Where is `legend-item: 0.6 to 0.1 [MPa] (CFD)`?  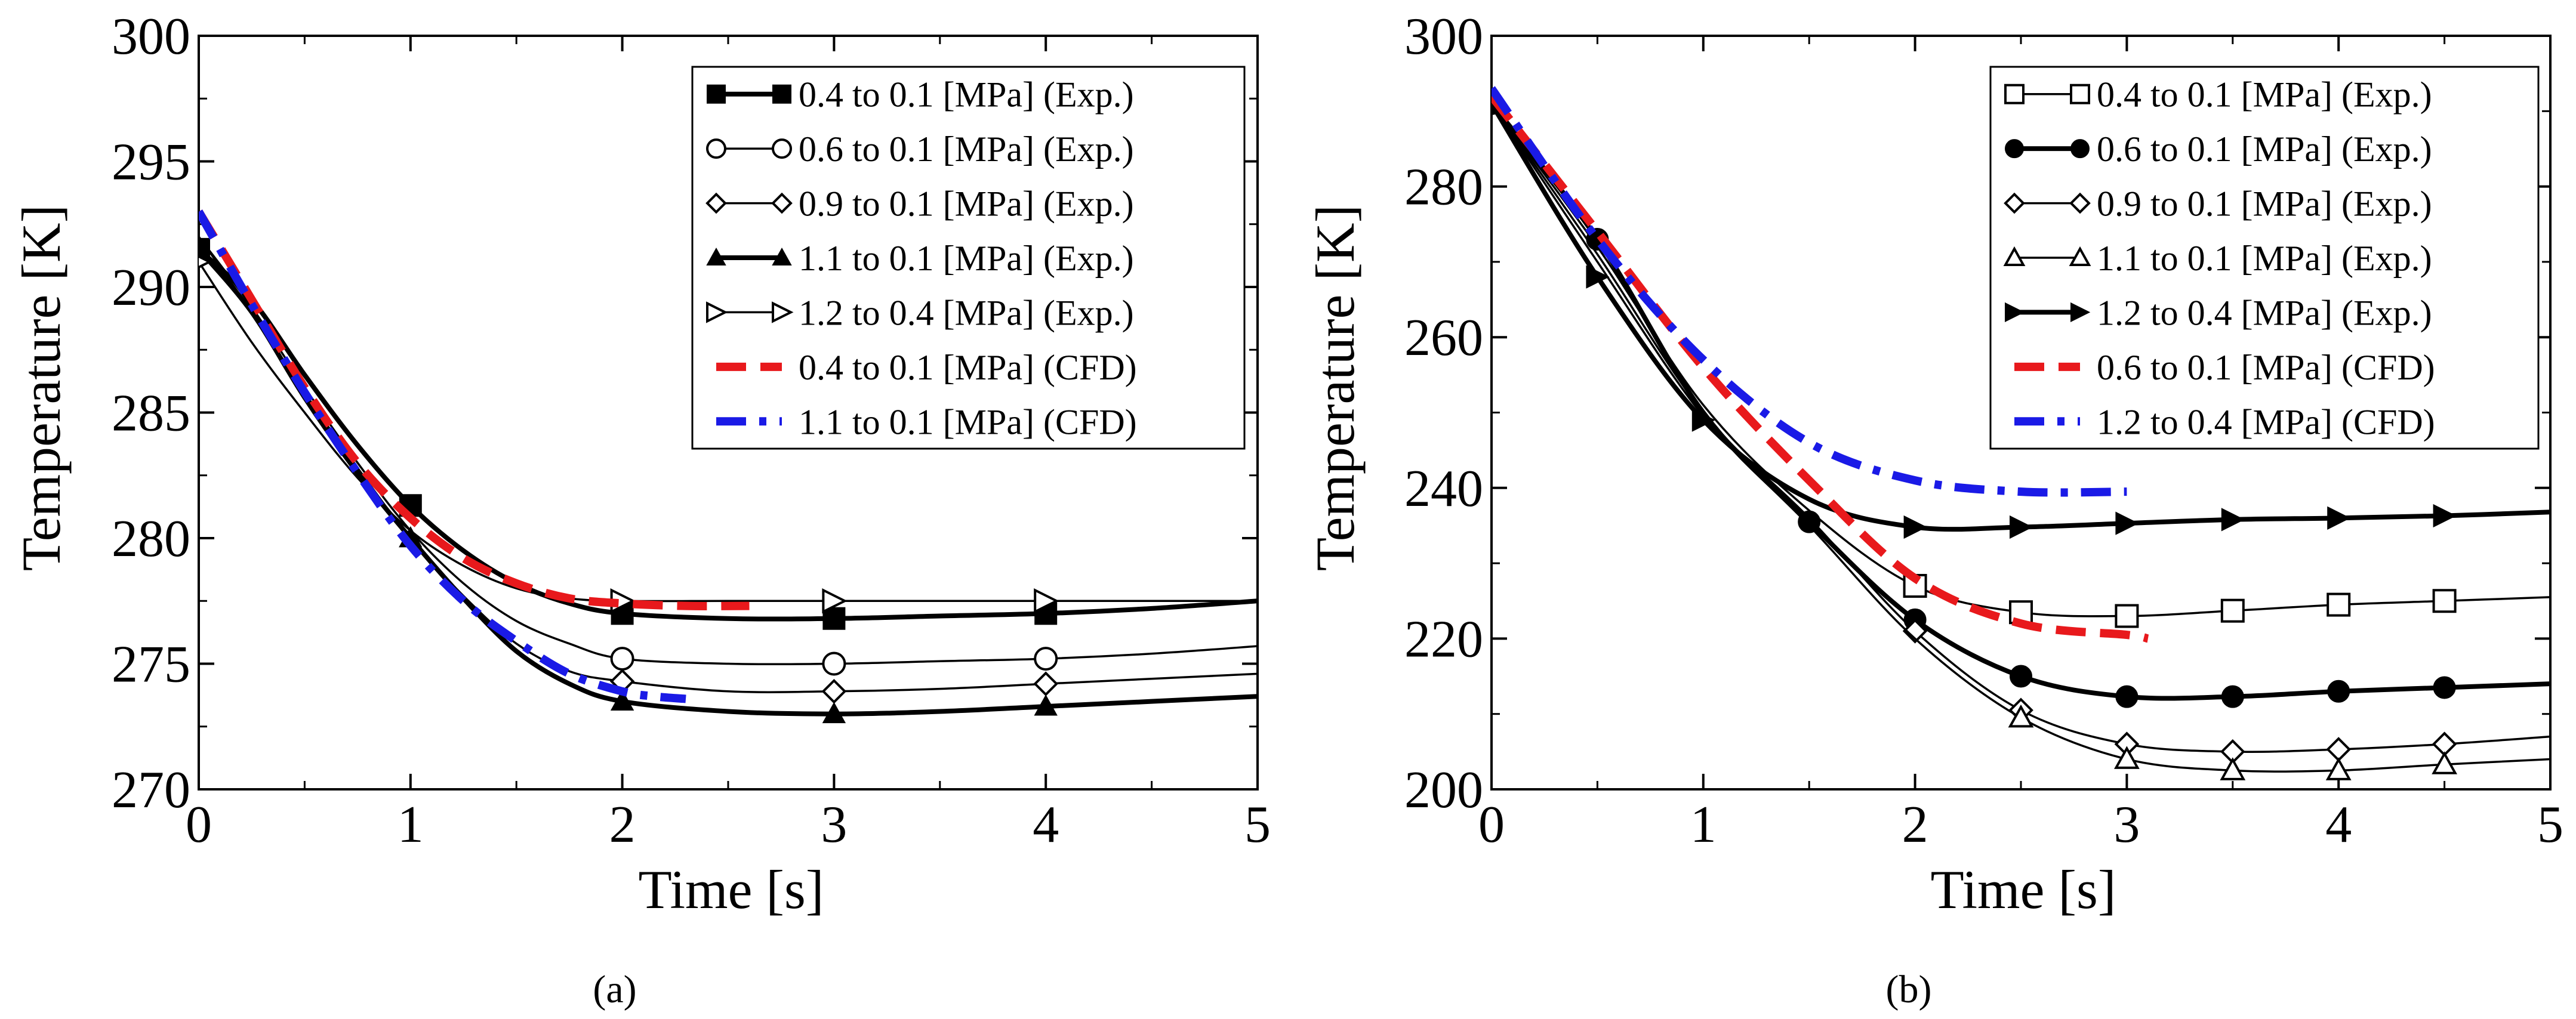 legend-item: 0.6 to 0.1 [MPa] (CFD) is located at coordinates (2224, 367).